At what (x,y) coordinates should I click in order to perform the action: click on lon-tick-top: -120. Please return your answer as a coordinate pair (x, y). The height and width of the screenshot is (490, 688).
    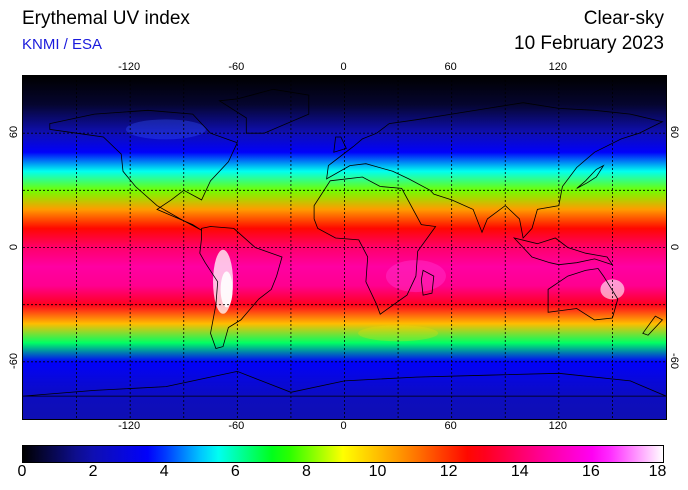
    Looking at the image, I should click on (129, 67).